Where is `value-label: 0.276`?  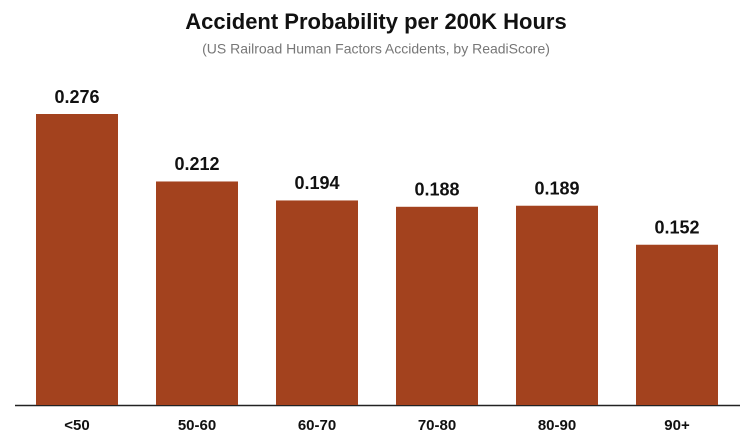 value-label: 0.276 is located at coordinates (76, 97).